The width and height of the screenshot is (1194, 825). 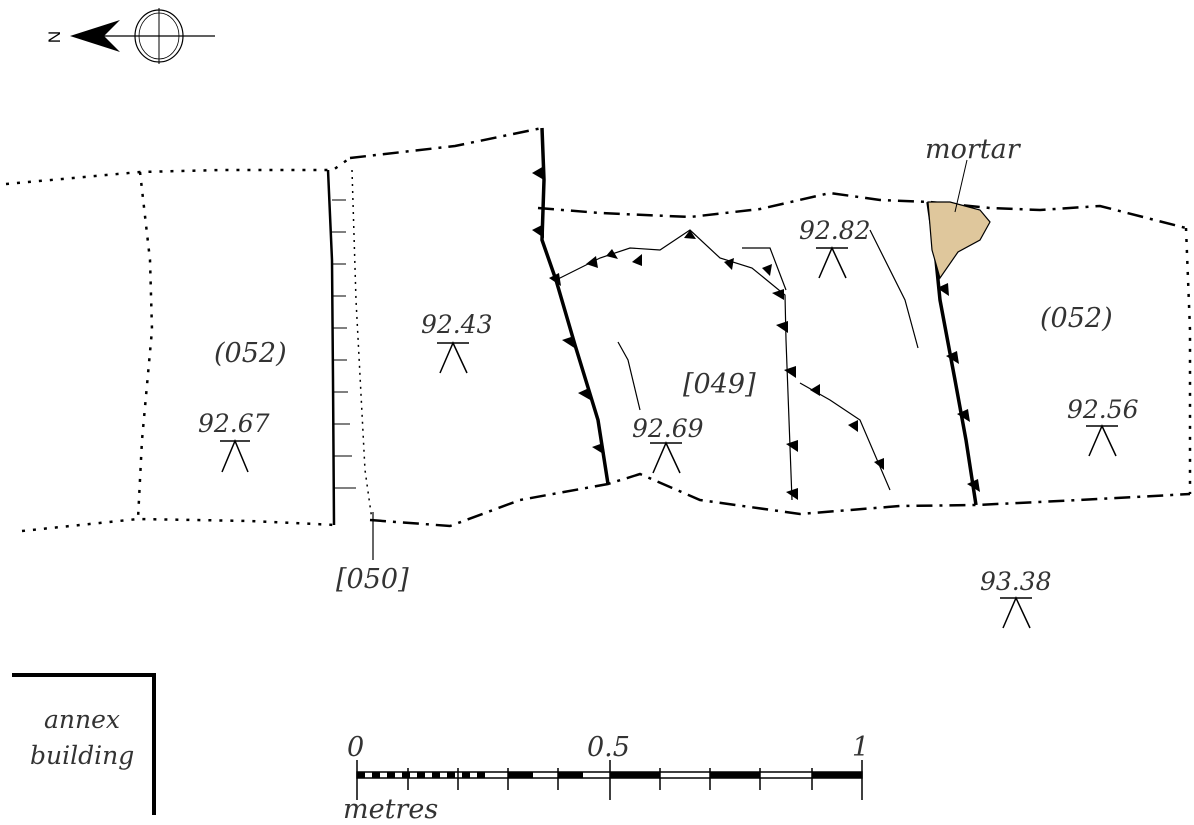 What do you see at coordinates (668, 444) in the screenshot?
I see `level-marker: 92.69` at bounding box center [668, 444].